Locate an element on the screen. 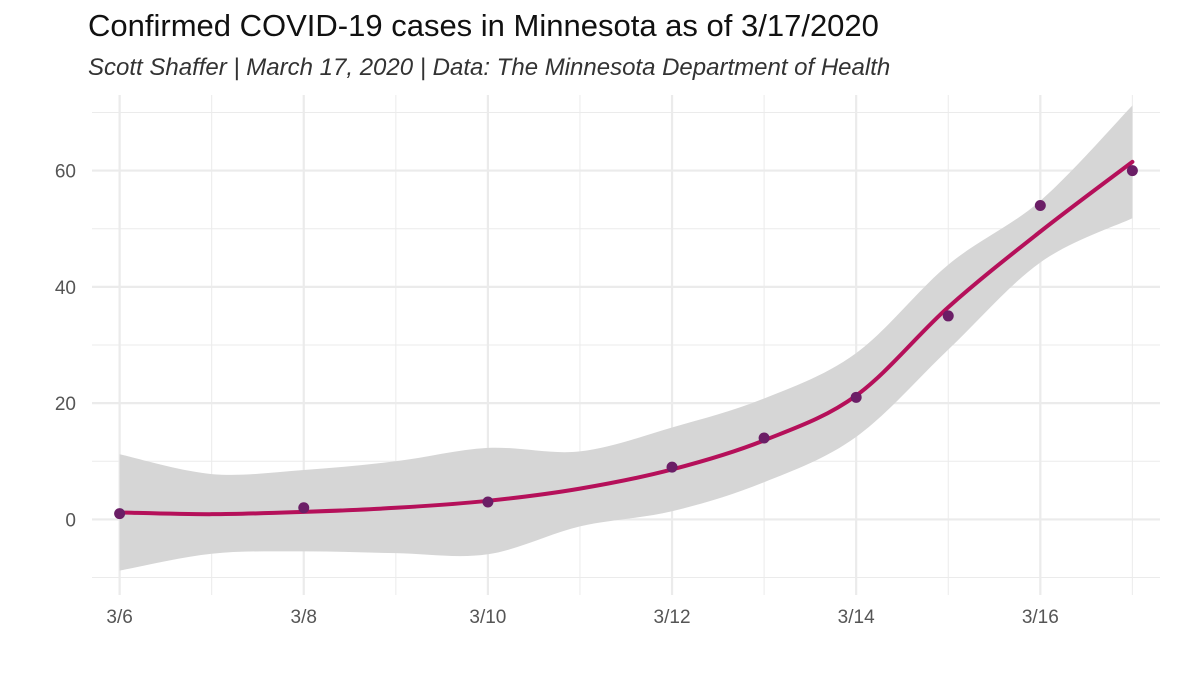 This screenshot has width=1200, height=675. x-tick-label: 3/10 is located at coordinates (487, 617).